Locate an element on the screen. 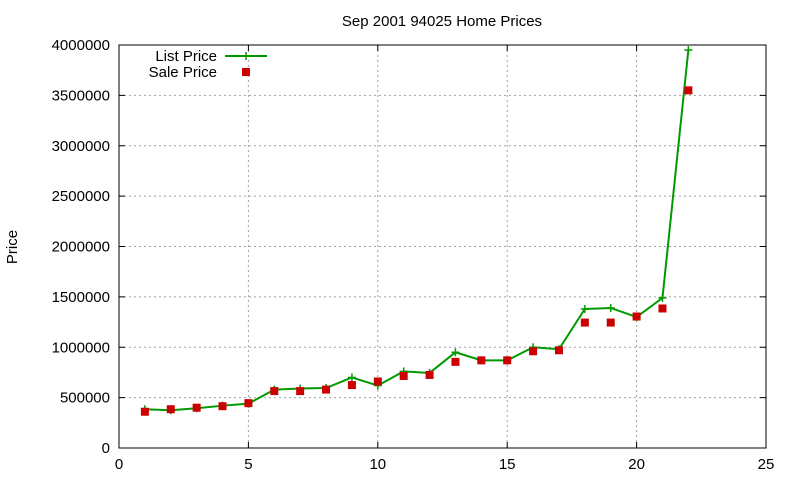 This screenshot has width=800, height=480. legend-label-sale-price: Sale Price is located at coordinates (183, 72).